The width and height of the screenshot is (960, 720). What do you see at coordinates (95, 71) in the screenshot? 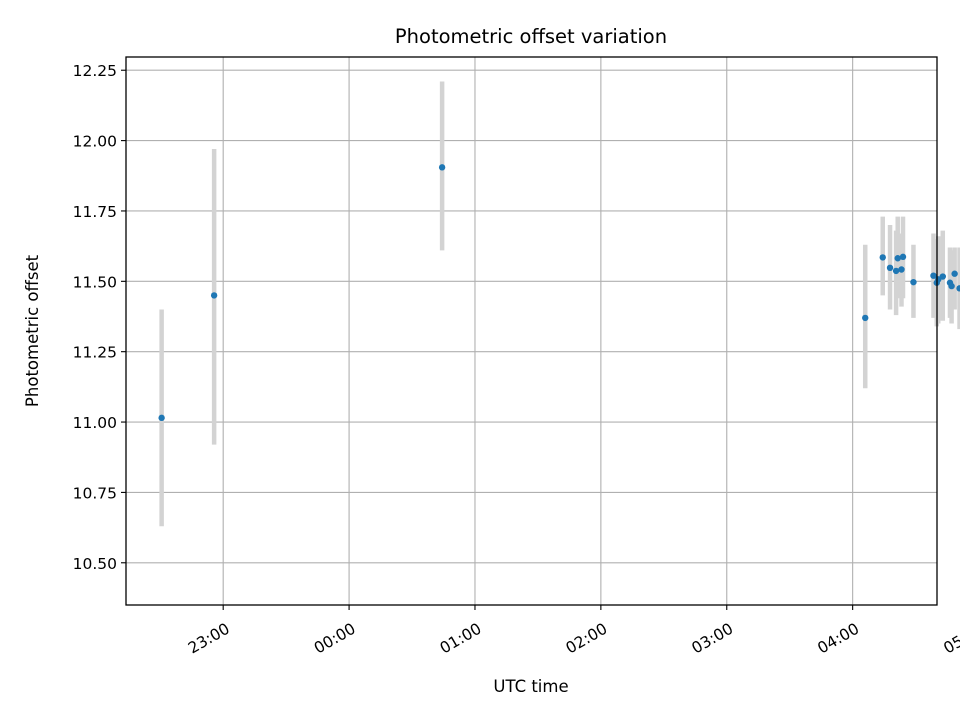
I see `y-tick-label: 12.25` at bounding box center [95, 71].